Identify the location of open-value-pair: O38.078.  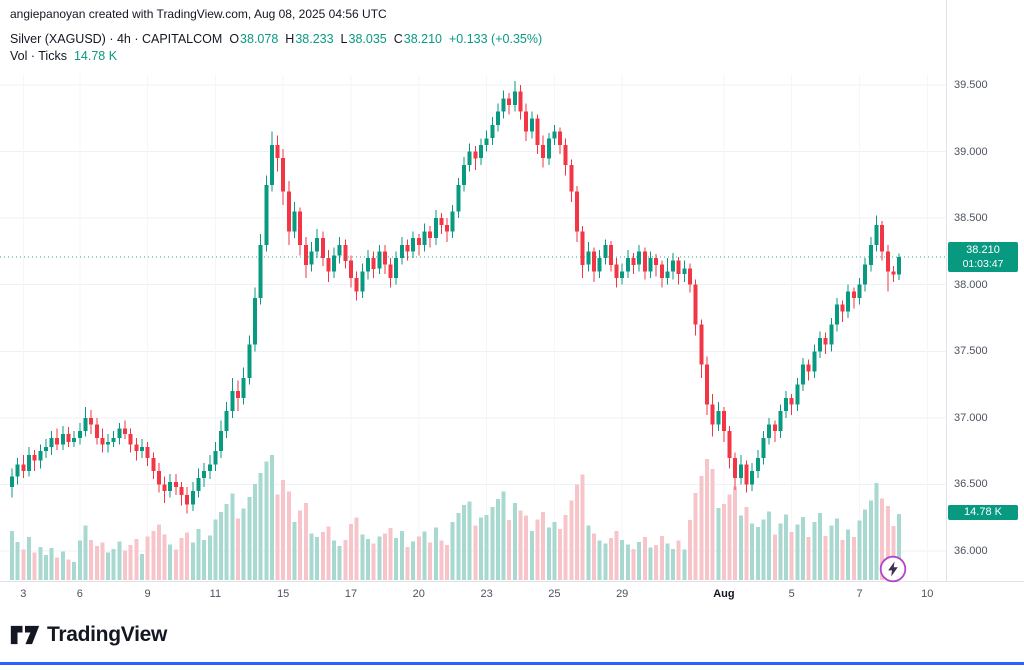
(253, 39).